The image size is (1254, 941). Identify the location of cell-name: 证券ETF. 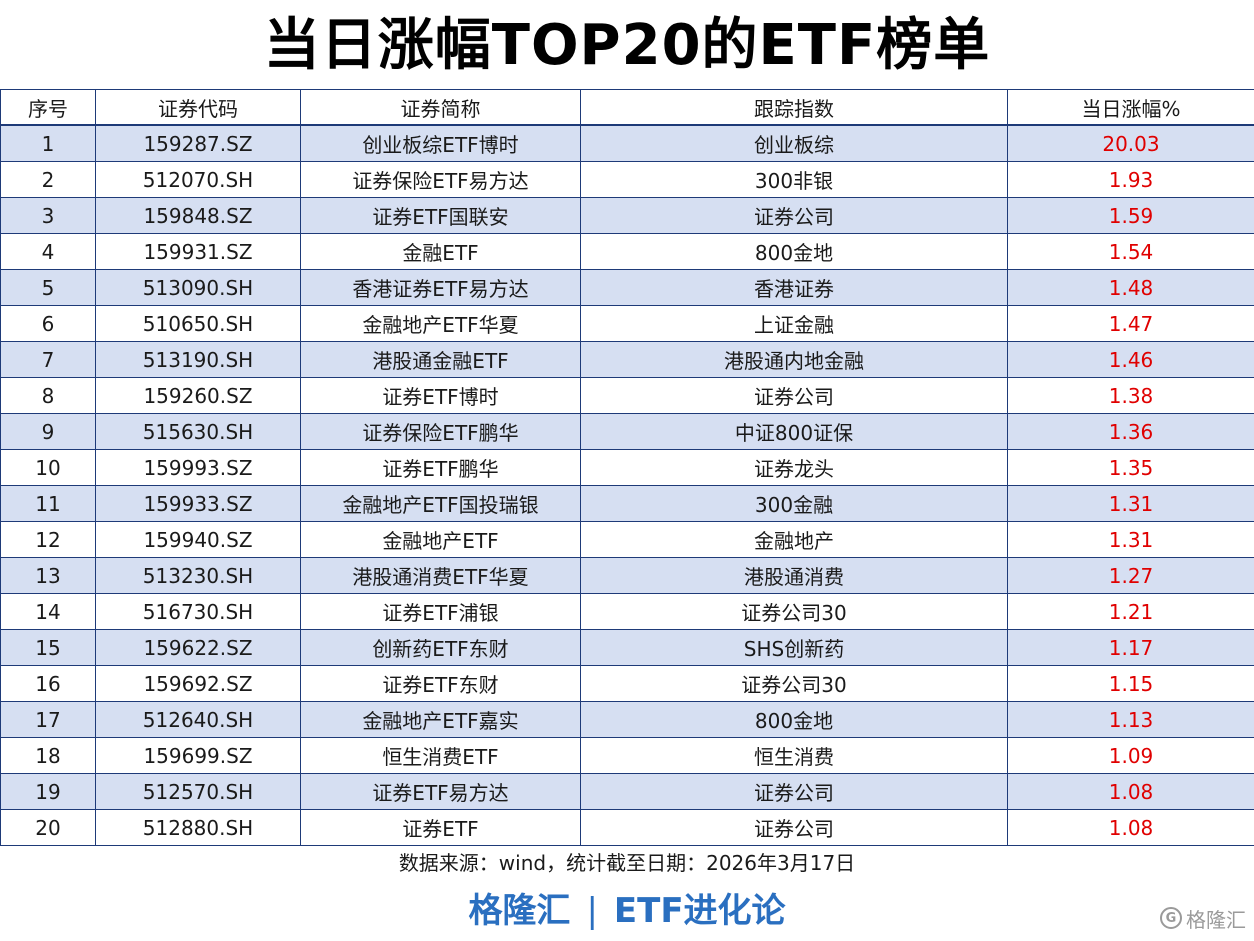
(440, 827).